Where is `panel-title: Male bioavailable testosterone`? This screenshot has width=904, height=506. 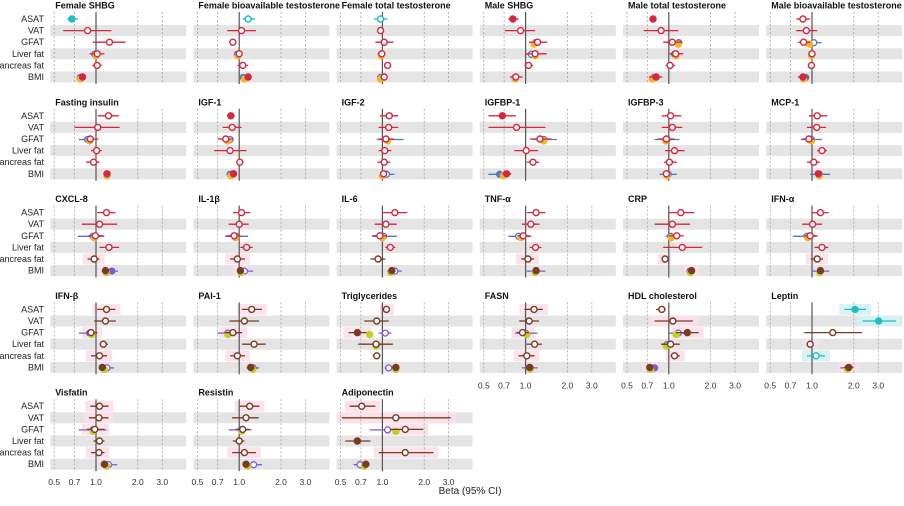
panel-title: Male bioavailable testosterone is located at coordinates (836, 6).